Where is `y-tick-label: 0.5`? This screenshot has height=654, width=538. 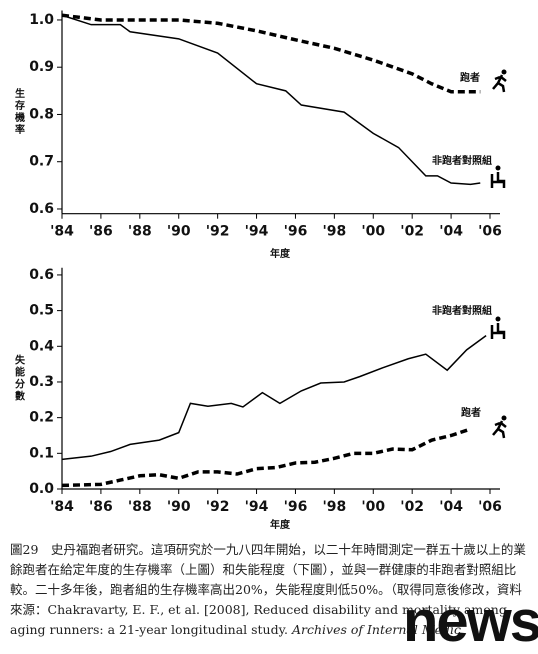 y-tick-label: 0.5 is located at coordinates (41, 311).